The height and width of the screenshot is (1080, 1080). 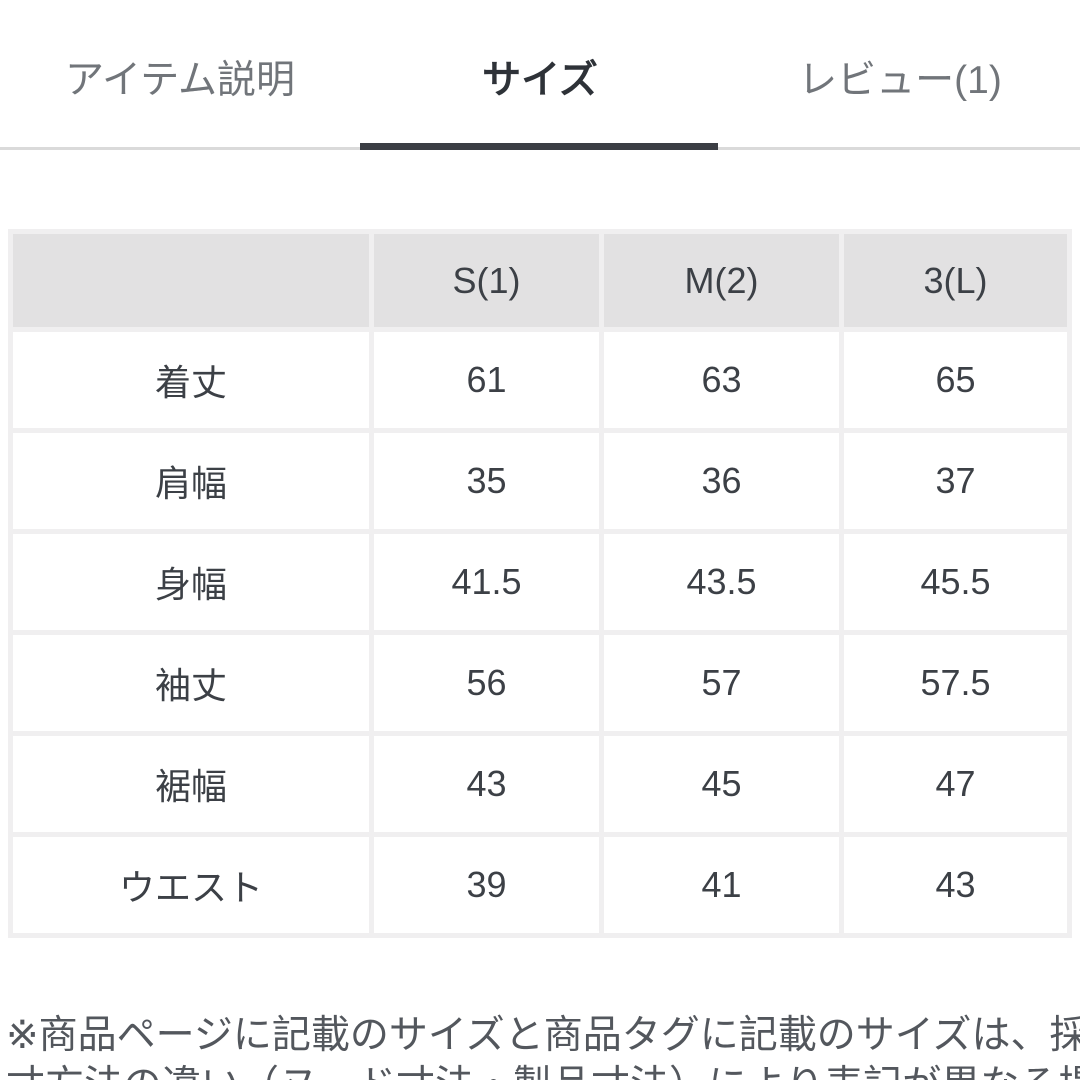 I want to click on cell-value: 57.5, so click(x=955, y=683).